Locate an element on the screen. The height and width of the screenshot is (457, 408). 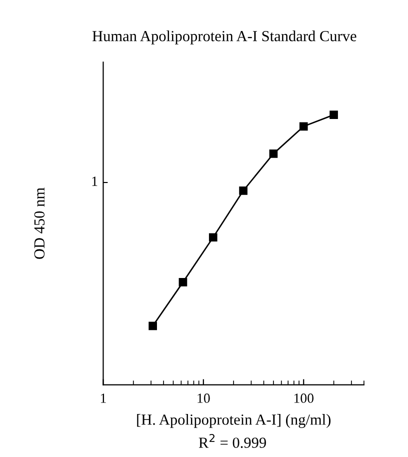
chart-title: Human Apolipoprotein A-I Standard Curve is located at coordinates (224, 37).